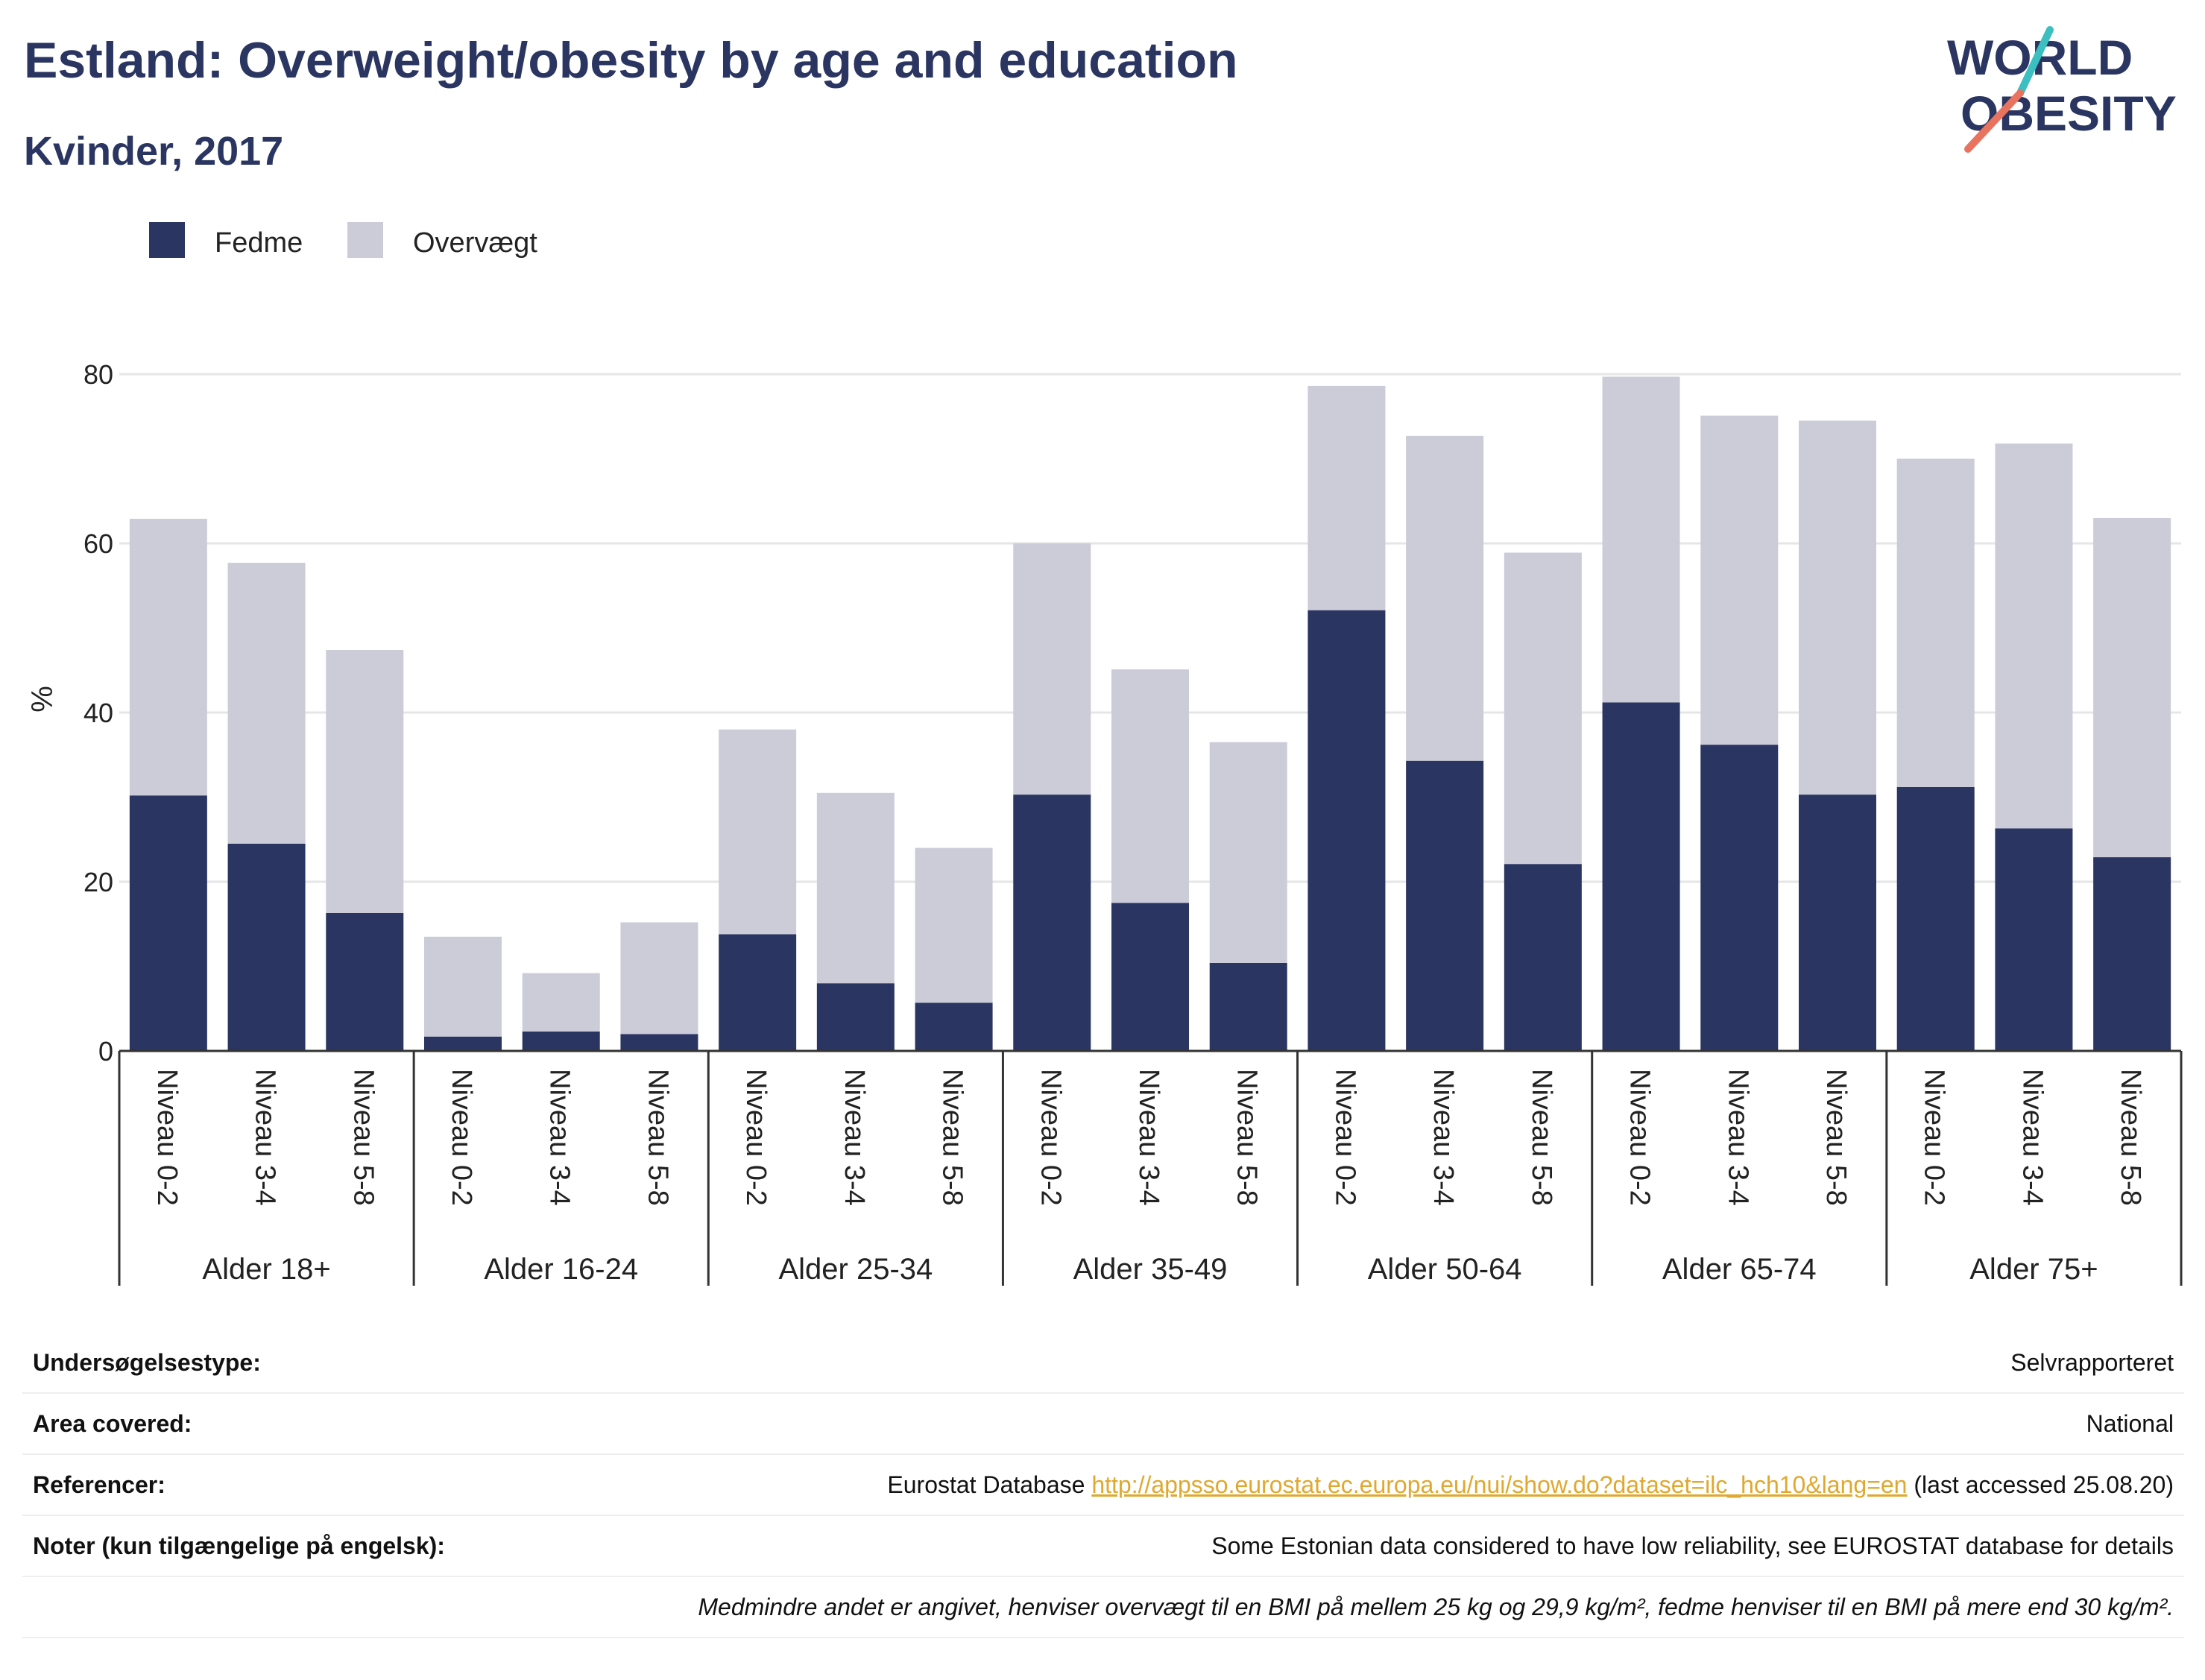 This screenshot has height=1680, width=2205. What do you see at coordinates (239, 1545) in the screenshot?
I see `info-key: Noter (kun tilgængelige på engelsk):` at bounding box center [239, 1545].